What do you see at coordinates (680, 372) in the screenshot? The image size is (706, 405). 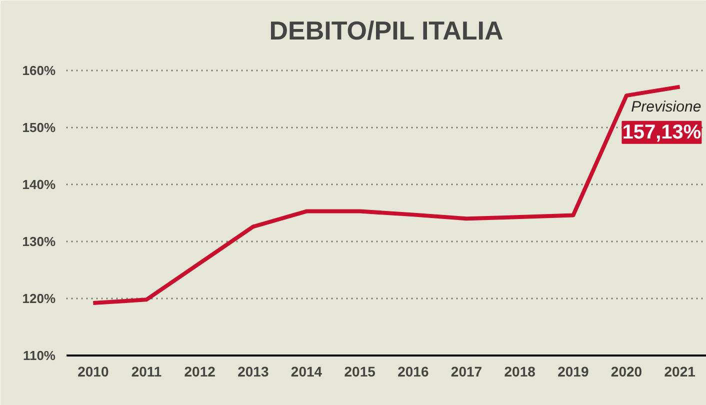 I see `x-tick-label: 2021` at bounding box center [680, 372].